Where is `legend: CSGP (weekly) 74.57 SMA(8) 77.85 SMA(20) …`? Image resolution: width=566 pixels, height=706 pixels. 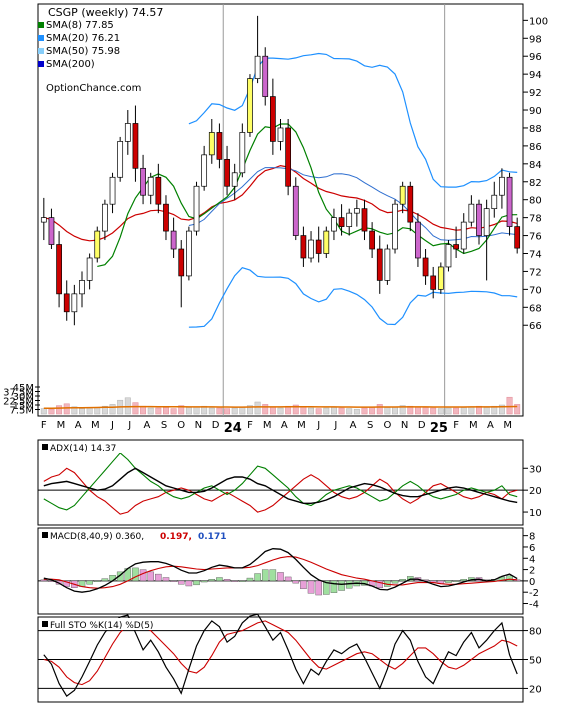 legend: CSGP (weekly) 74.57 SMA(8) 77.85 SMA(20) … is located at coordinates (100, 50).